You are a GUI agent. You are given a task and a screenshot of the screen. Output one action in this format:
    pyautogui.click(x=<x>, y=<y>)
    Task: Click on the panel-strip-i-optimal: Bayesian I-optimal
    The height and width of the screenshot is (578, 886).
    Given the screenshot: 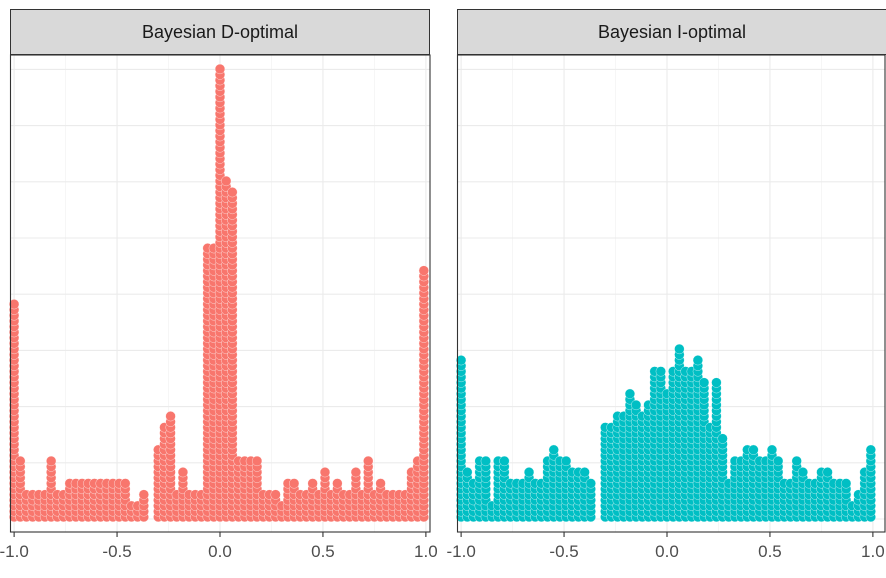 What is the action you would take?
    pyautogui.click(x=671, y=32)
    